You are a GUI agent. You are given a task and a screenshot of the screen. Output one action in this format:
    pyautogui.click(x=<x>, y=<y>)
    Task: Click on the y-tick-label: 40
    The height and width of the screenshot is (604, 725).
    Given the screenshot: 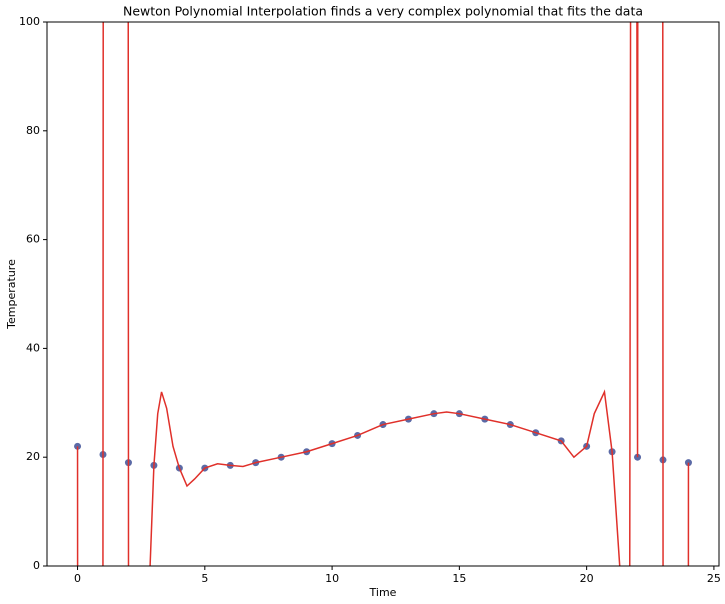 What is the action you would take?
    pyautogui.click(x=33, y=347)
    